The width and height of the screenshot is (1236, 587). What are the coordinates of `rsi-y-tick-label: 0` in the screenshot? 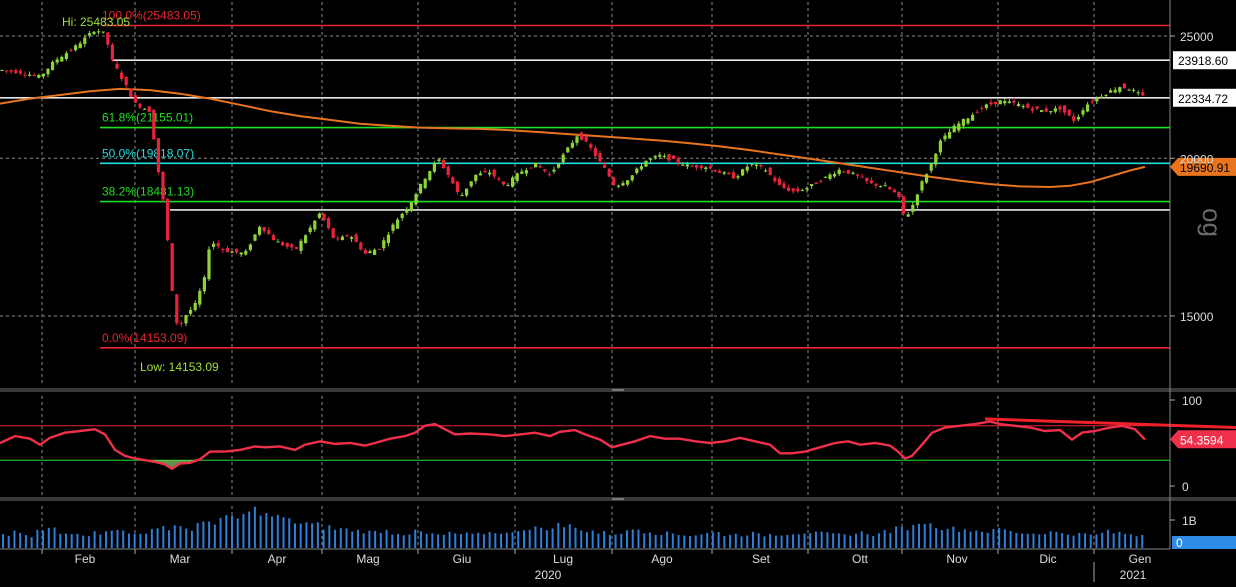 It's located at (1185, 487).